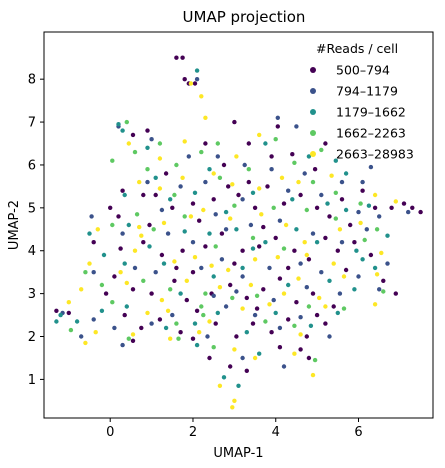 This screenshot has height=468, width=445. Describe the element at coordinates (32, 165) in the screenshot. I see `y-tick-label: 6` at that location.